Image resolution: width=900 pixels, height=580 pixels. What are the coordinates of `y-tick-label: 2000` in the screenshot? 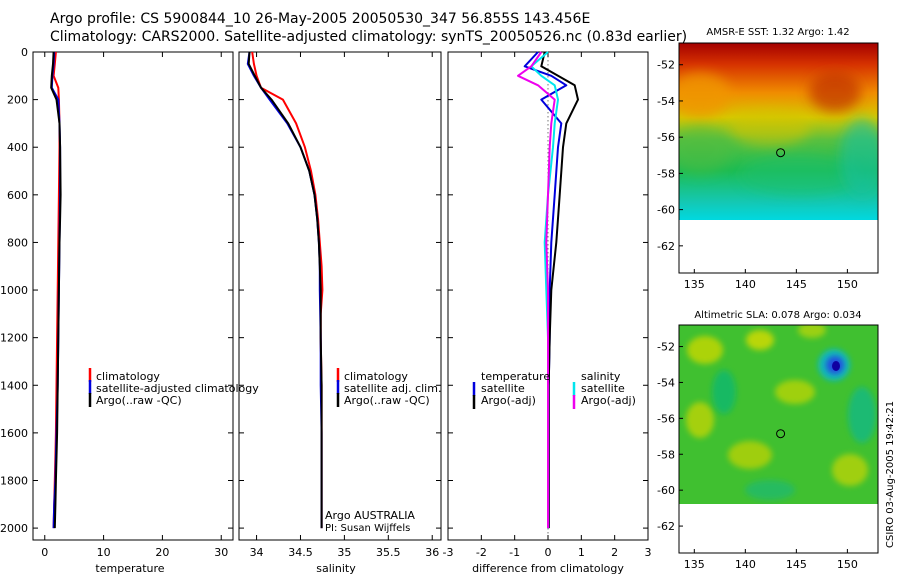 It's located at (14, 528).